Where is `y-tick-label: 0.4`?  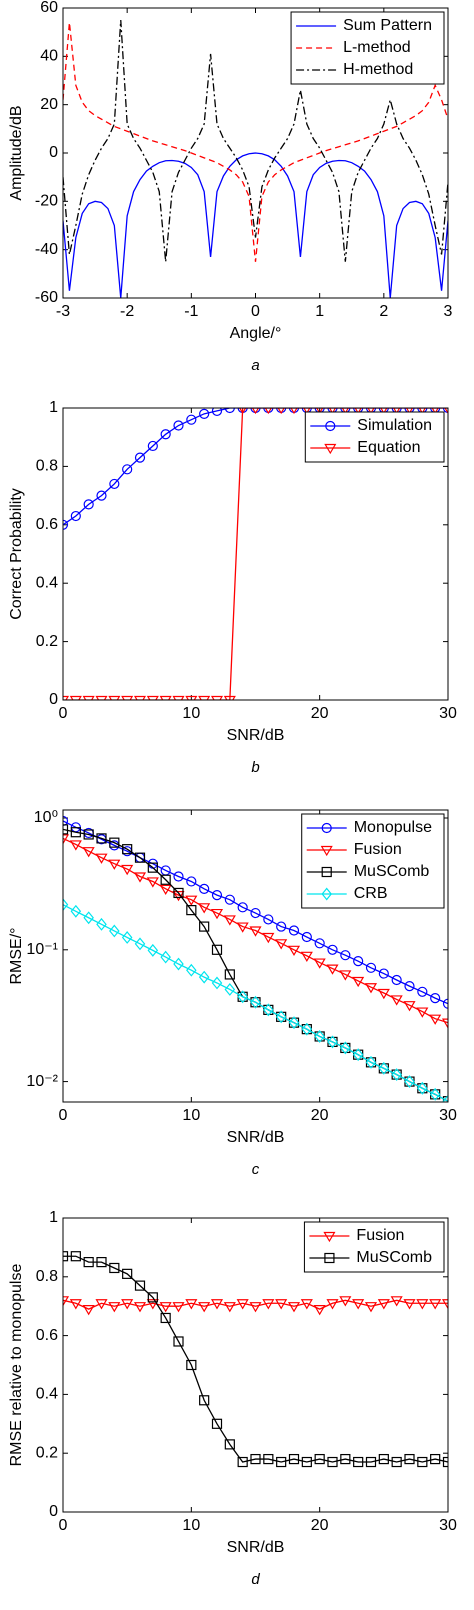
y-tick-label: 0.4 is located at coordinates (47, 582).